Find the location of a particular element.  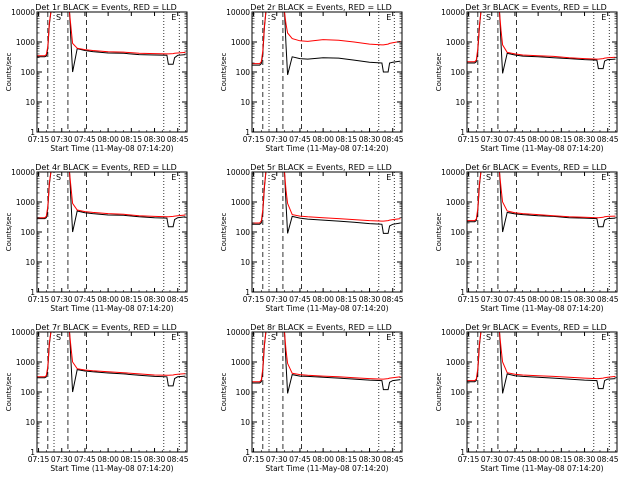

chart-title: Det 7r BLACK = Events, RED = LLD is located at coordinates (106, 327).